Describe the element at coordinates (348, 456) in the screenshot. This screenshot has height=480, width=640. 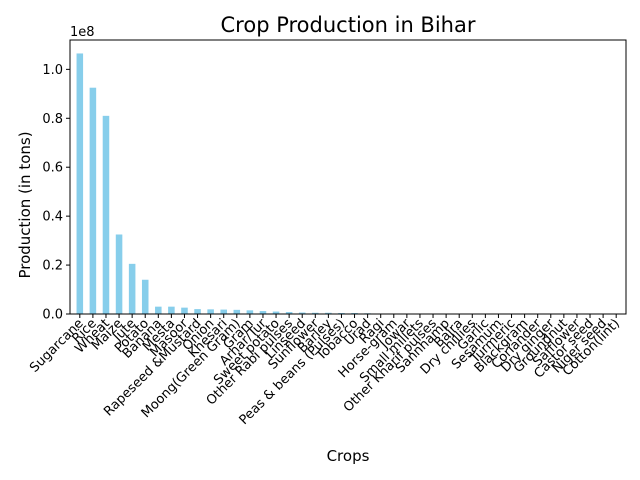
I see `x-axis-label: Crops` at that location.